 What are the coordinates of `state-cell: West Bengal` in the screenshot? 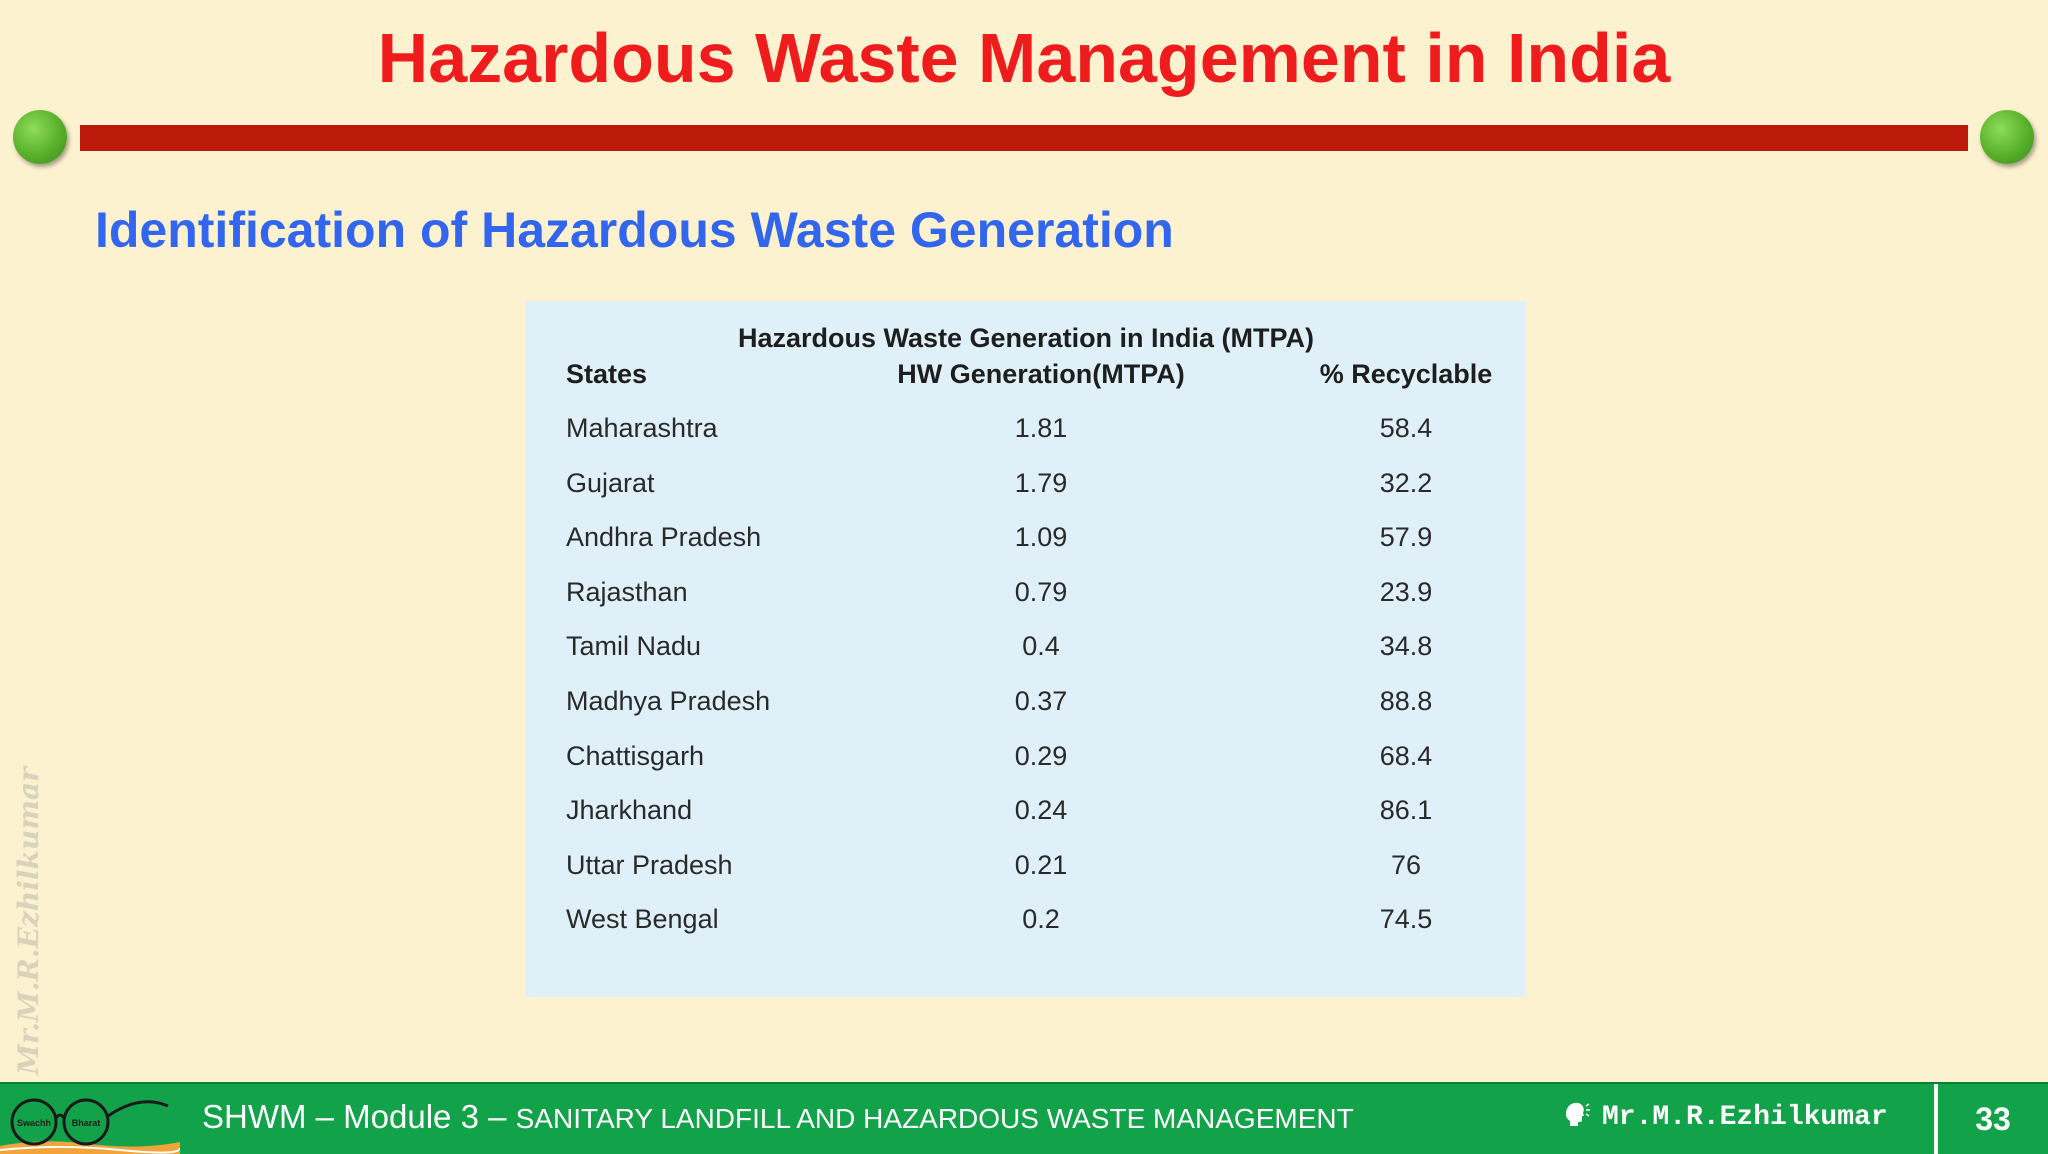 It's located at (642, 919).